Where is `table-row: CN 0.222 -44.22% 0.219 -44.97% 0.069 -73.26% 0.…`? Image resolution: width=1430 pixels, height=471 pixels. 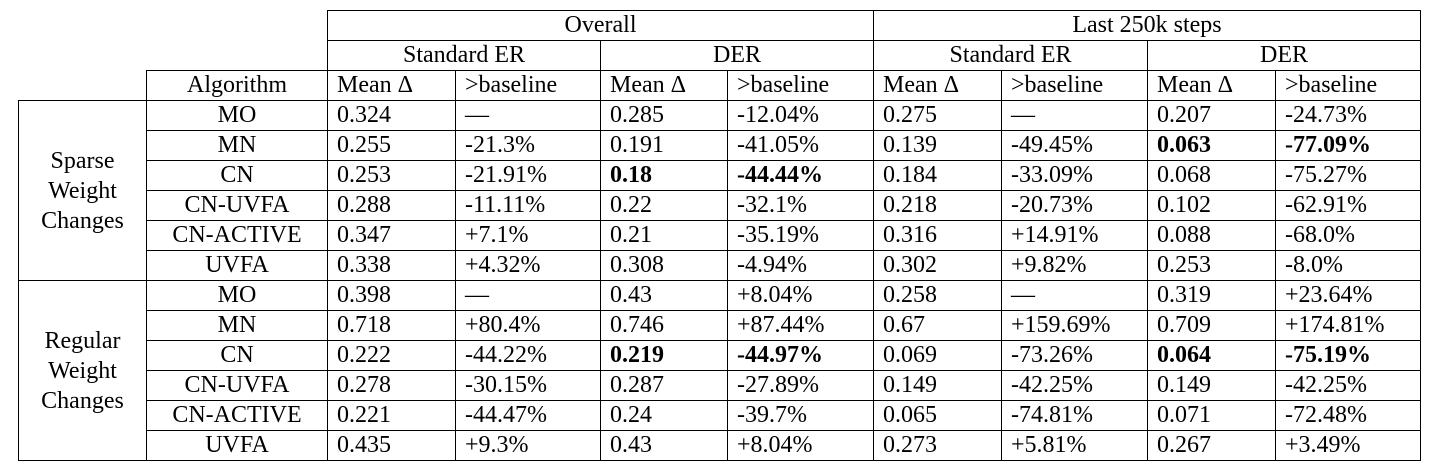
table-row: CN 0.222 -44.22% 0.219 -44.97% 0.069 -73.26% 0.… is located at coordinates (720, 355).